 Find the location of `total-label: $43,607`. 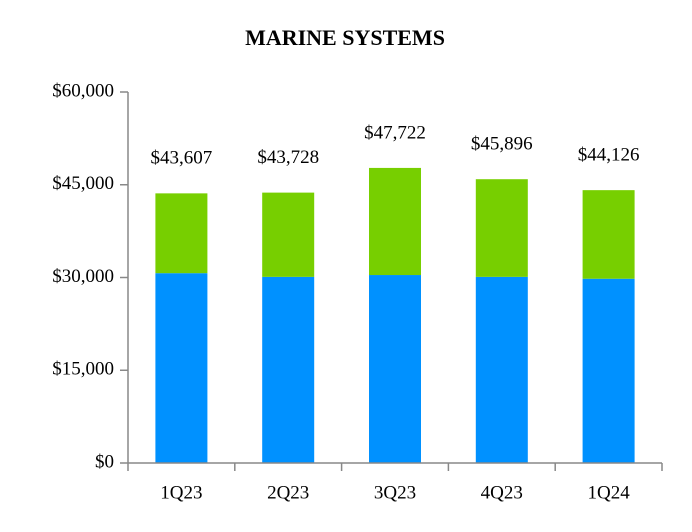

total-label: $43,607 is located at coordinates (182, 158).